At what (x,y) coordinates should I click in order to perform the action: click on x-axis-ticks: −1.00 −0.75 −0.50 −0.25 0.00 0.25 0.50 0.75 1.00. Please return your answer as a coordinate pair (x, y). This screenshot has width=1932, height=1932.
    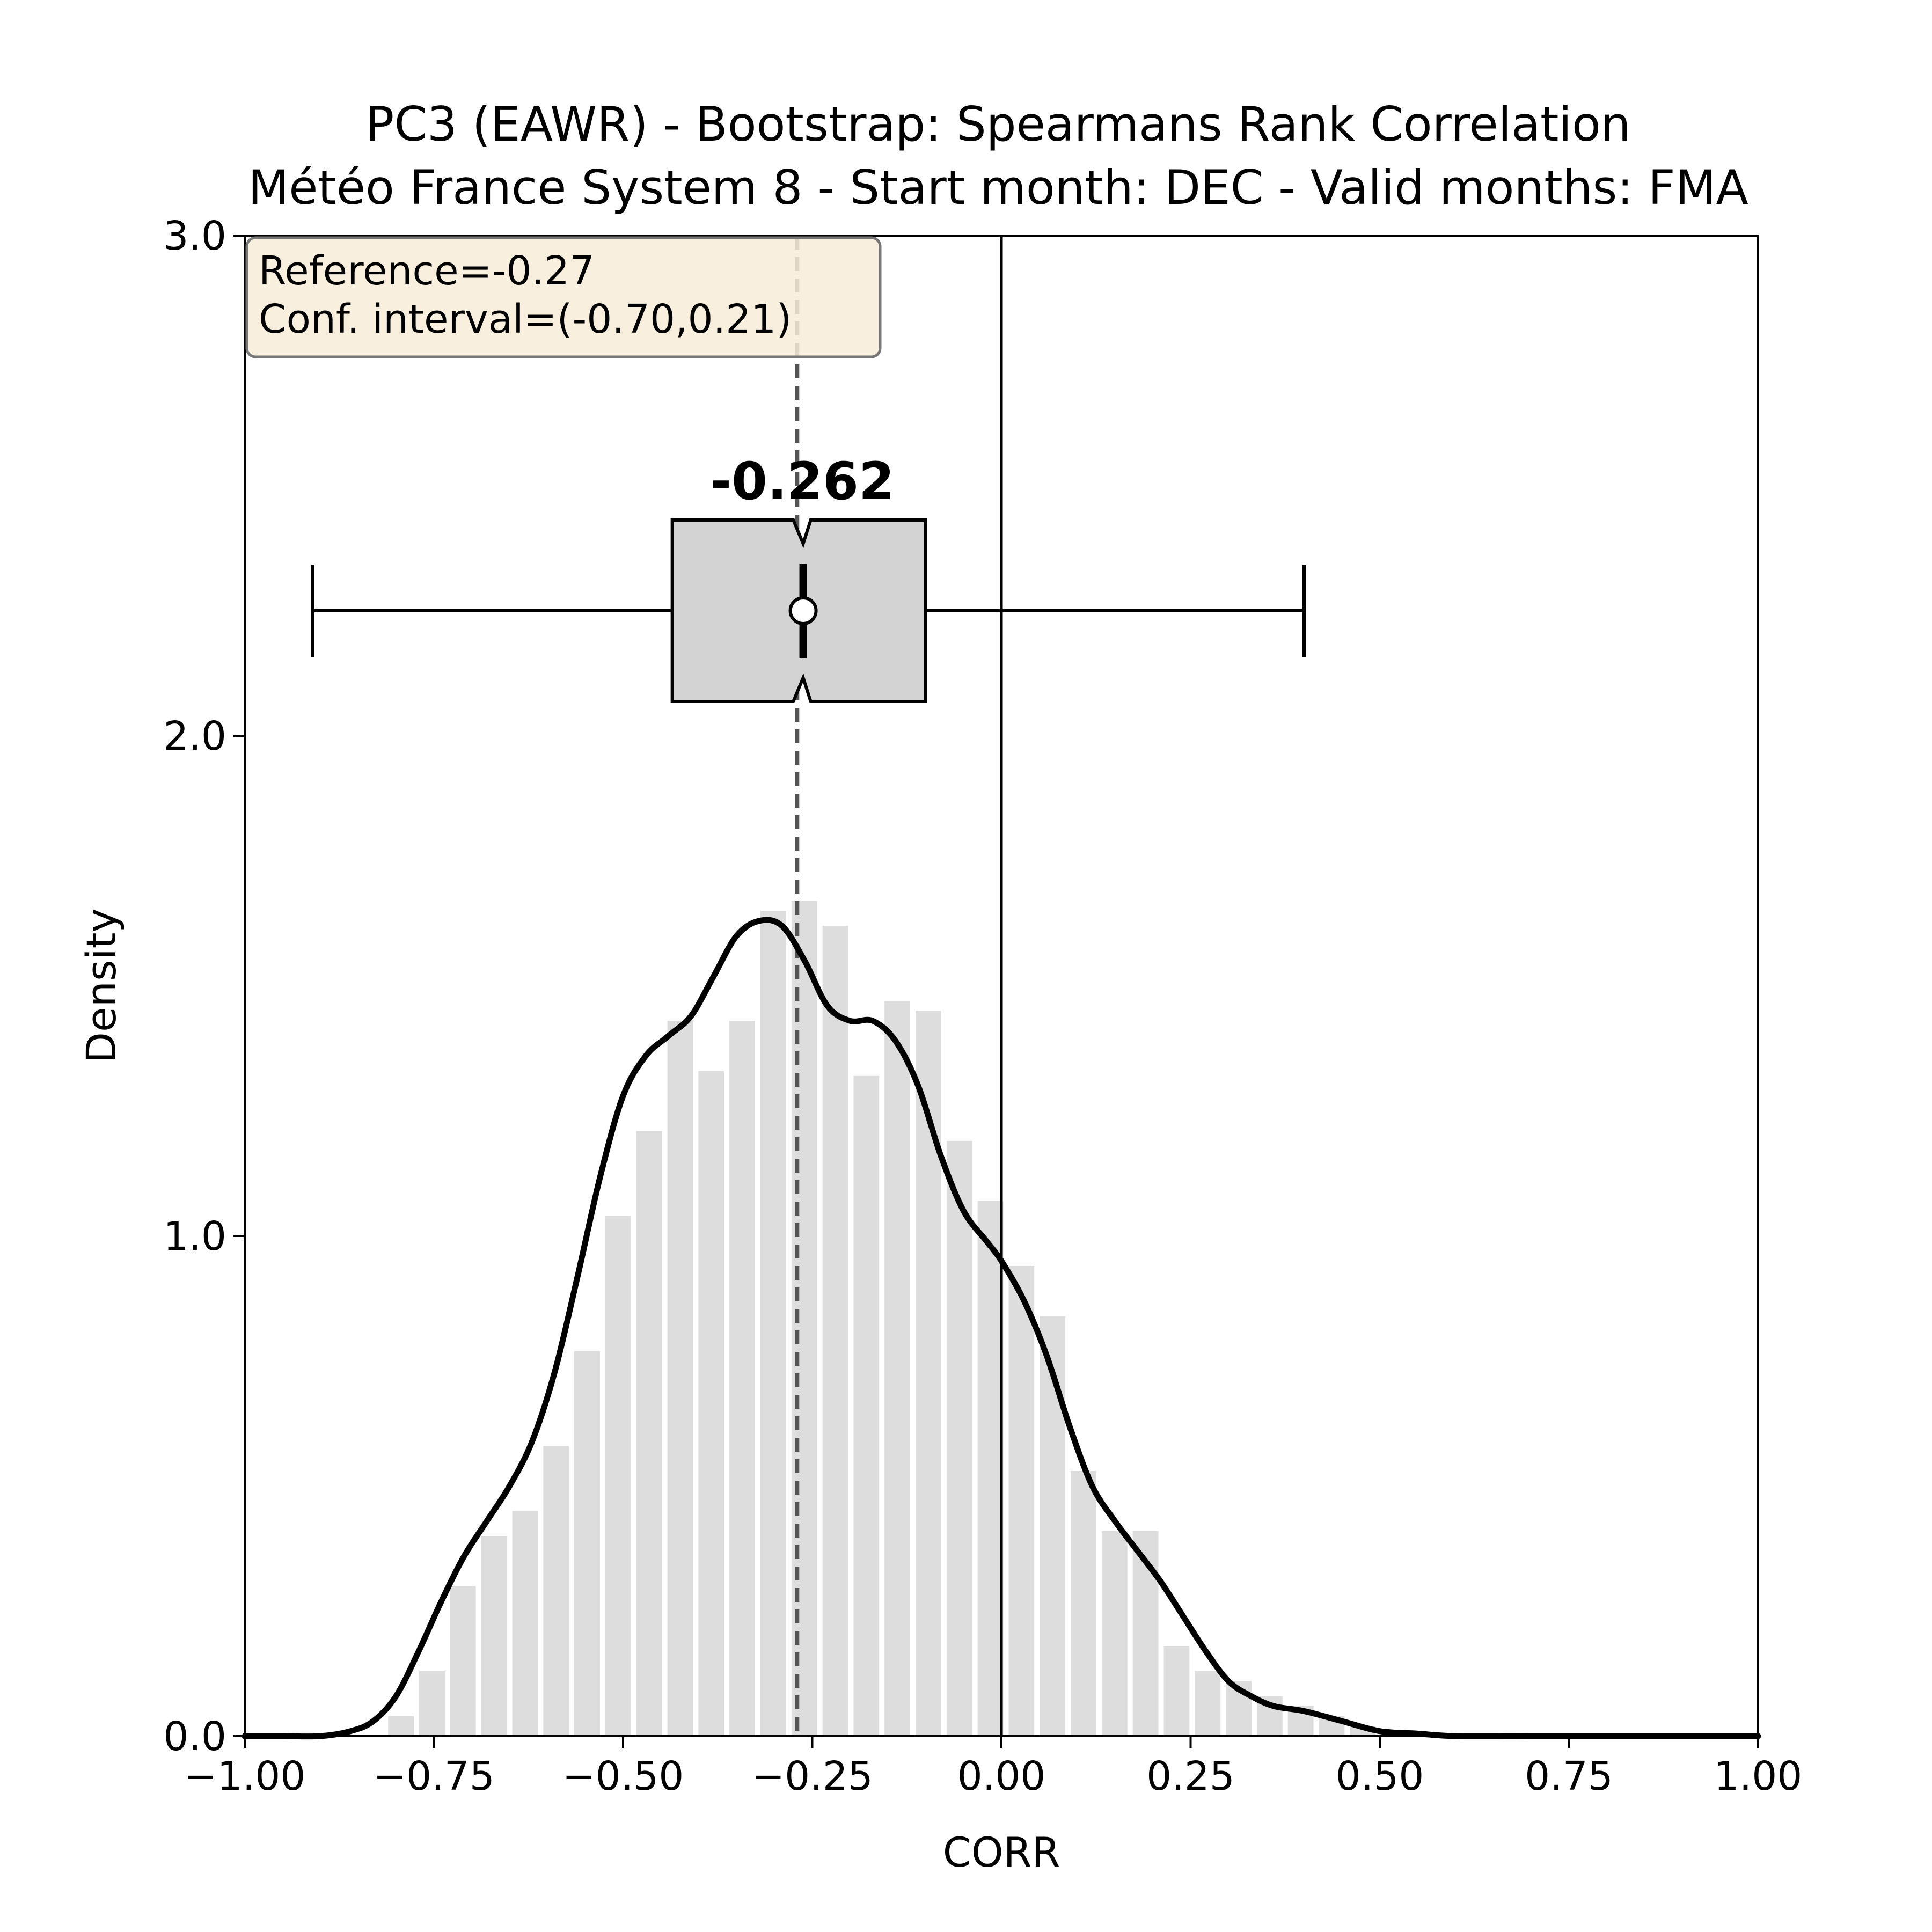
    Looking at the image, I should click on (993, 1767).